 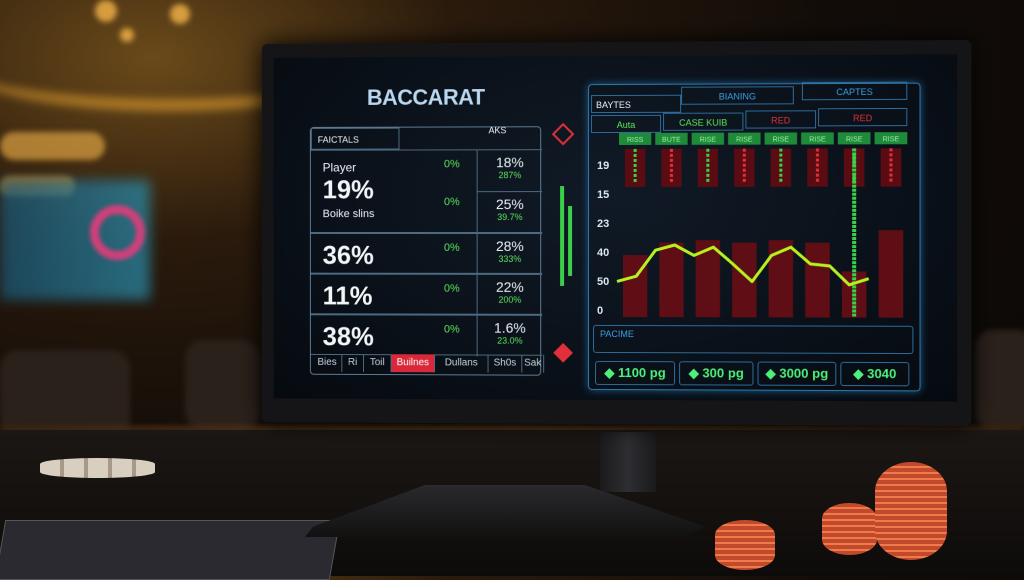 I want to click on tab-1: Ri, so click(x=353, y=363).